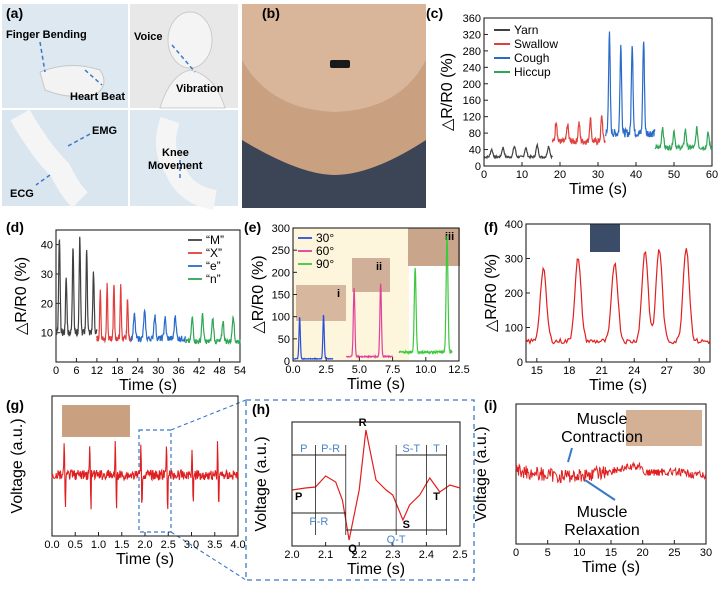 This screenshot has height=599, width=718. What do you see at coordinates (240, 371) in the screenshot?
I see `x-tick-label: 54` at bounding box center [240, 371].